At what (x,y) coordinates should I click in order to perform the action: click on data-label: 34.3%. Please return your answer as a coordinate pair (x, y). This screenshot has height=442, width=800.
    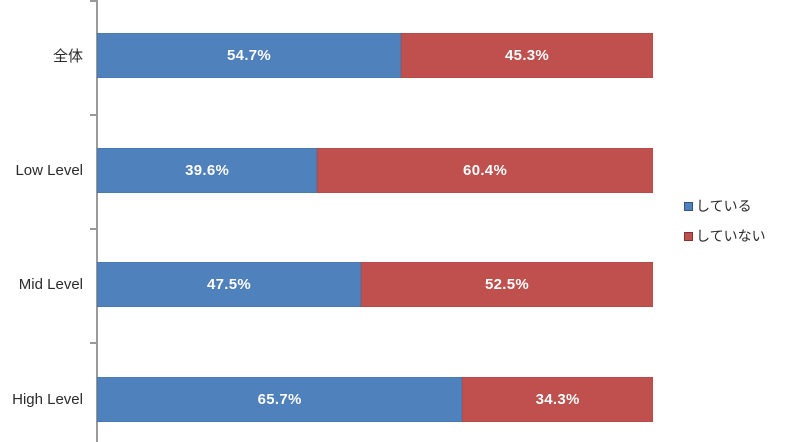
    Looking at the image, I should click on (557, 399).